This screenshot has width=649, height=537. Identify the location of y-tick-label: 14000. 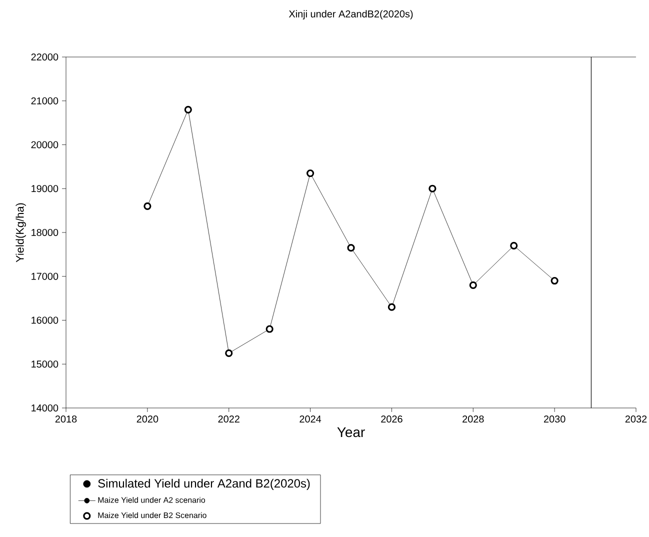
(45, 408).